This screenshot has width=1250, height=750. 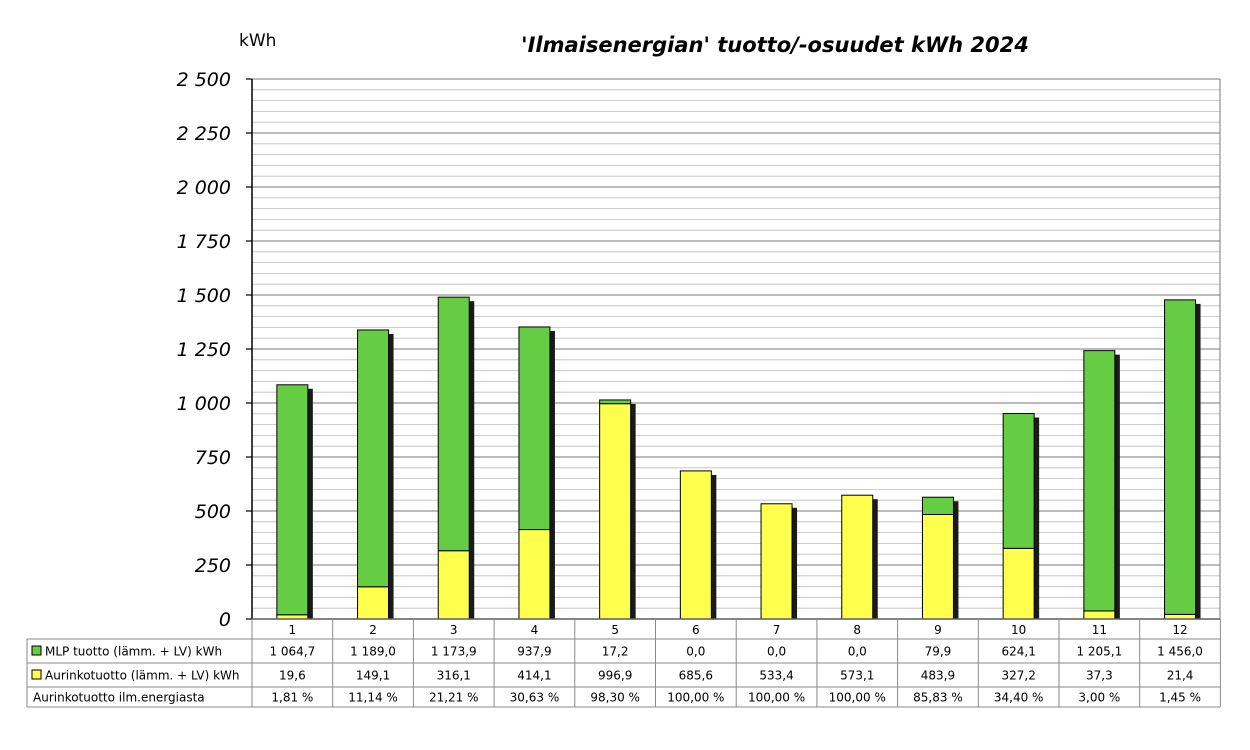 I want to click on y-tick-label: 2 000, so click(x=204, y=188).